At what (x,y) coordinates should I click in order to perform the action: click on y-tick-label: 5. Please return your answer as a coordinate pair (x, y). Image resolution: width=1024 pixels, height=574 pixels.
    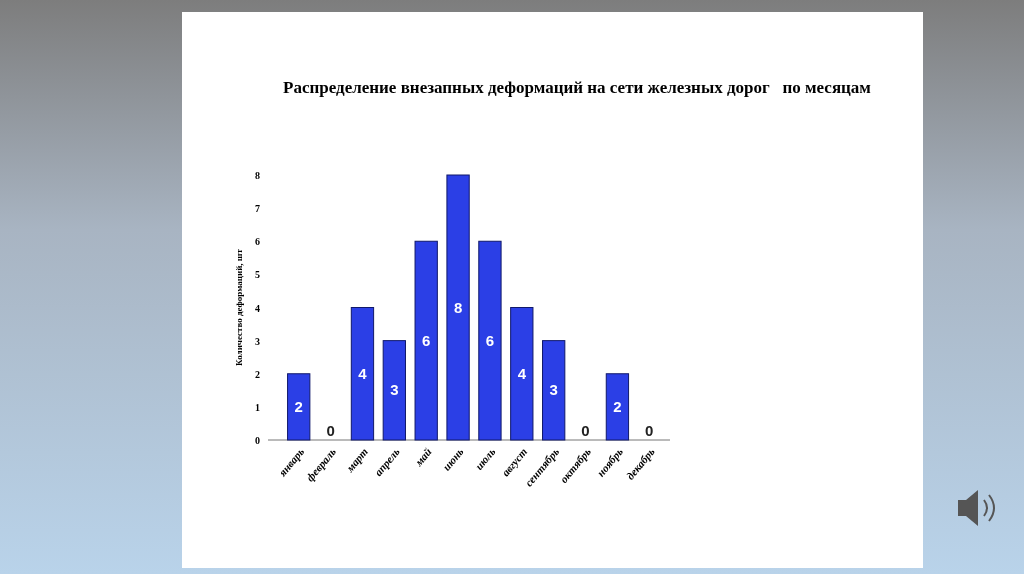
    Looking at the image, I should click on (257, 275).